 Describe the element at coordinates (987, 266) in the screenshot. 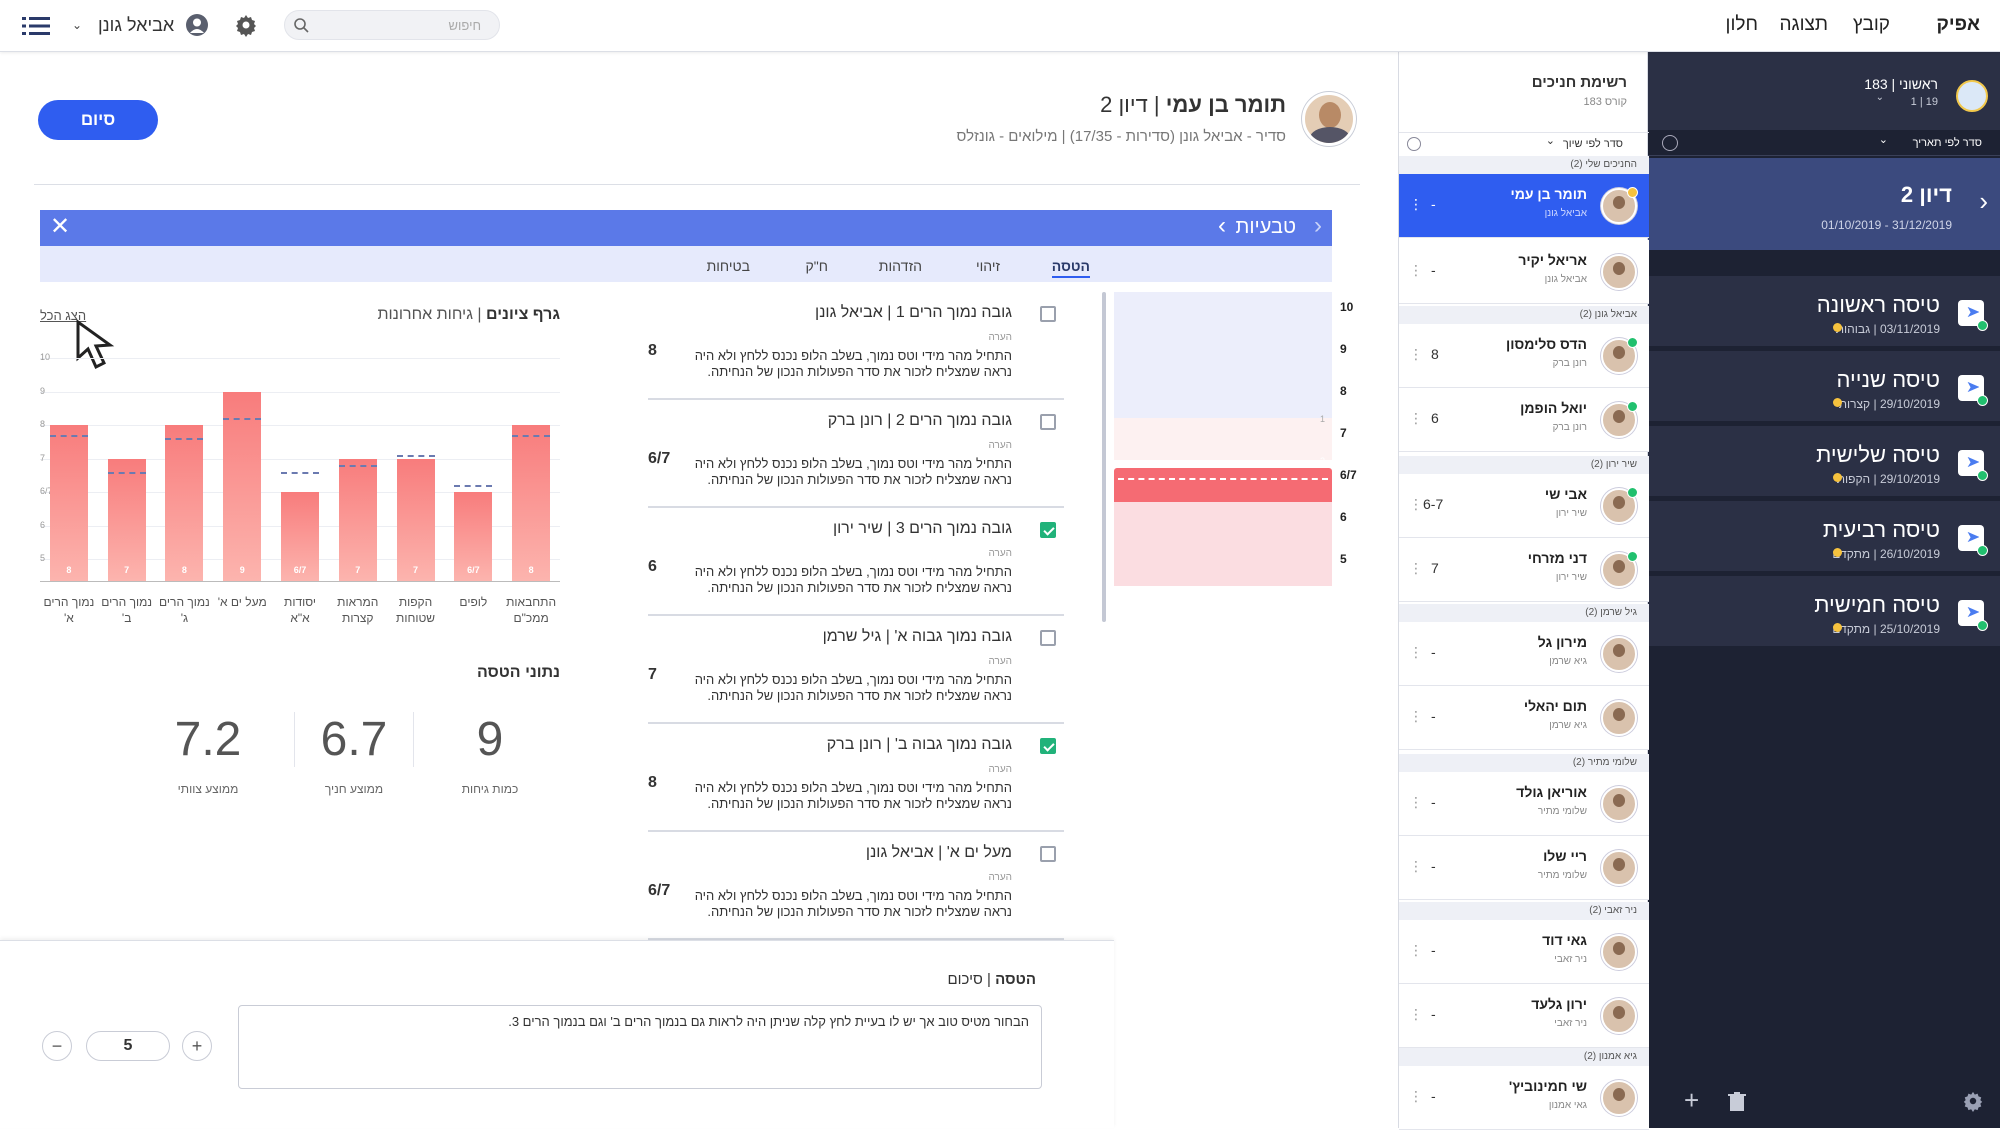

I see `tab-identify: זיהוי` at that location.